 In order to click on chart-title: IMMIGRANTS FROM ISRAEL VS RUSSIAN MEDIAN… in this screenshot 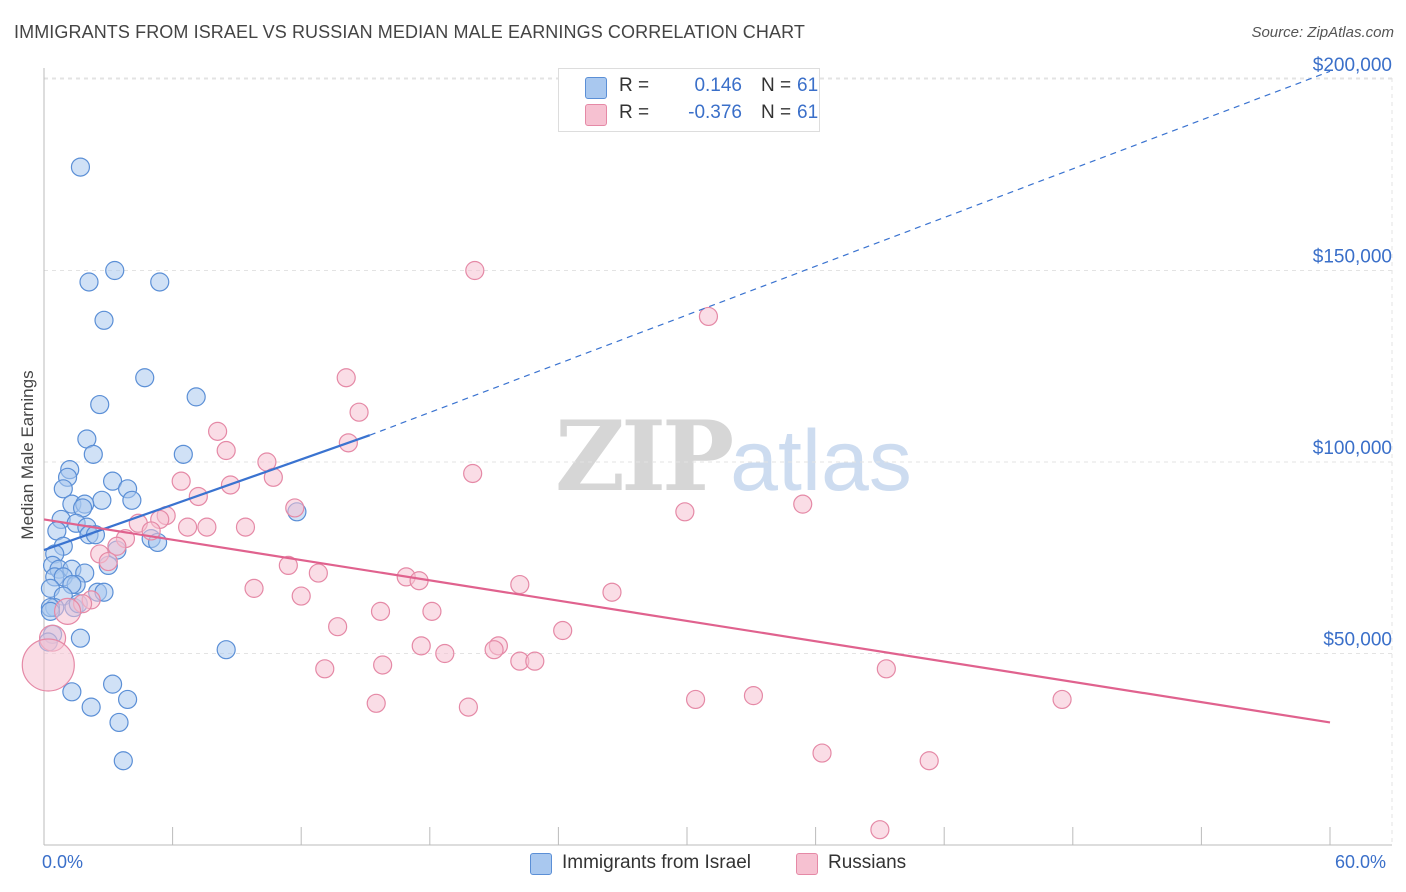, I will do `click(409, 32)`.